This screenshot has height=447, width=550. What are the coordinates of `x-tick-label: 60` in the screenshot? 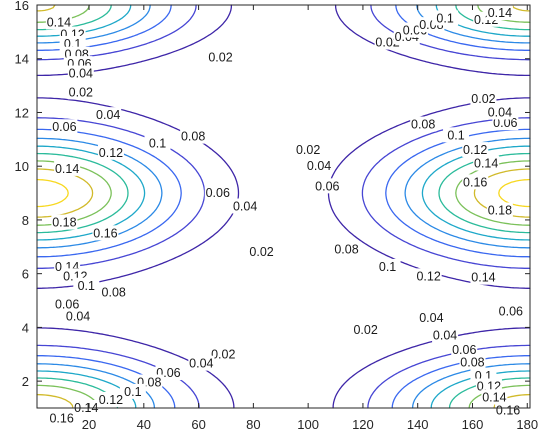 It's located at (198, 424).